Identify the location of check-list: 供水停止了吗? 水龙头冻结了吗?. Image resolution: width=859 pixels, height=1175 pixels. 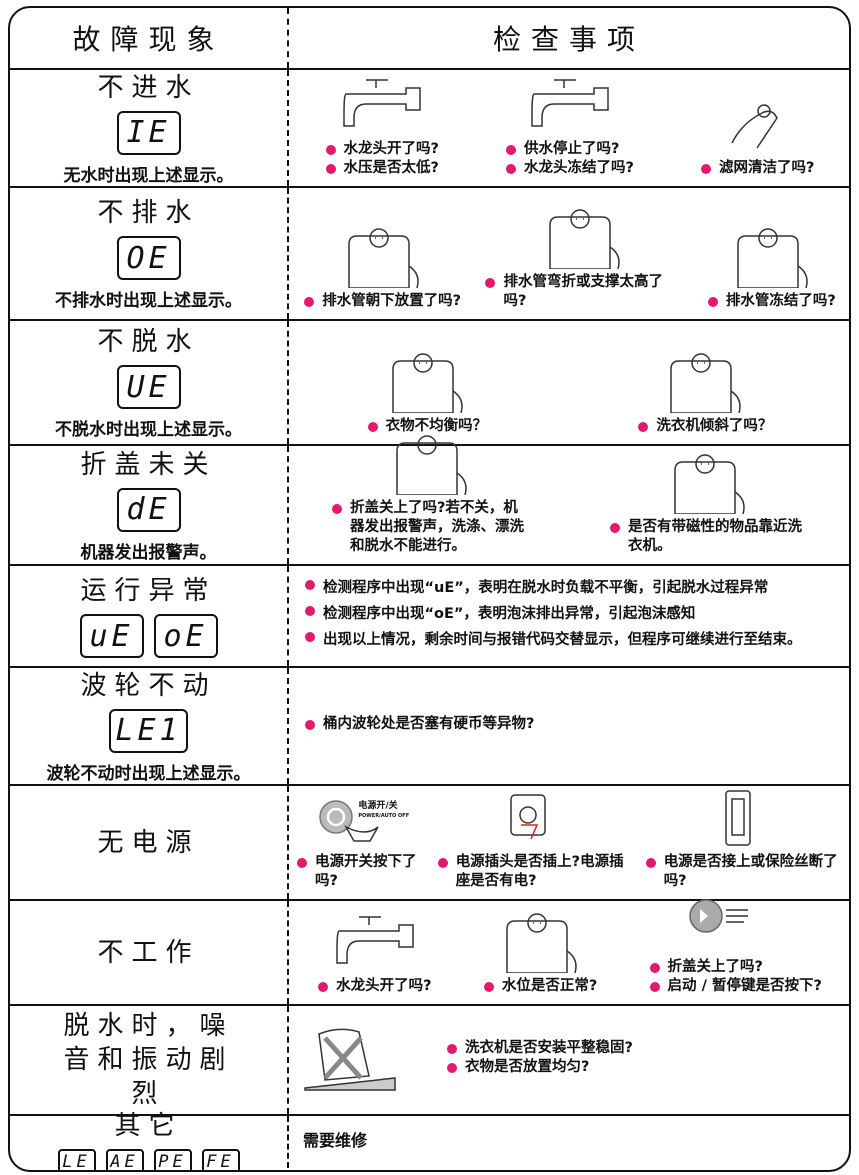
(569, 159).